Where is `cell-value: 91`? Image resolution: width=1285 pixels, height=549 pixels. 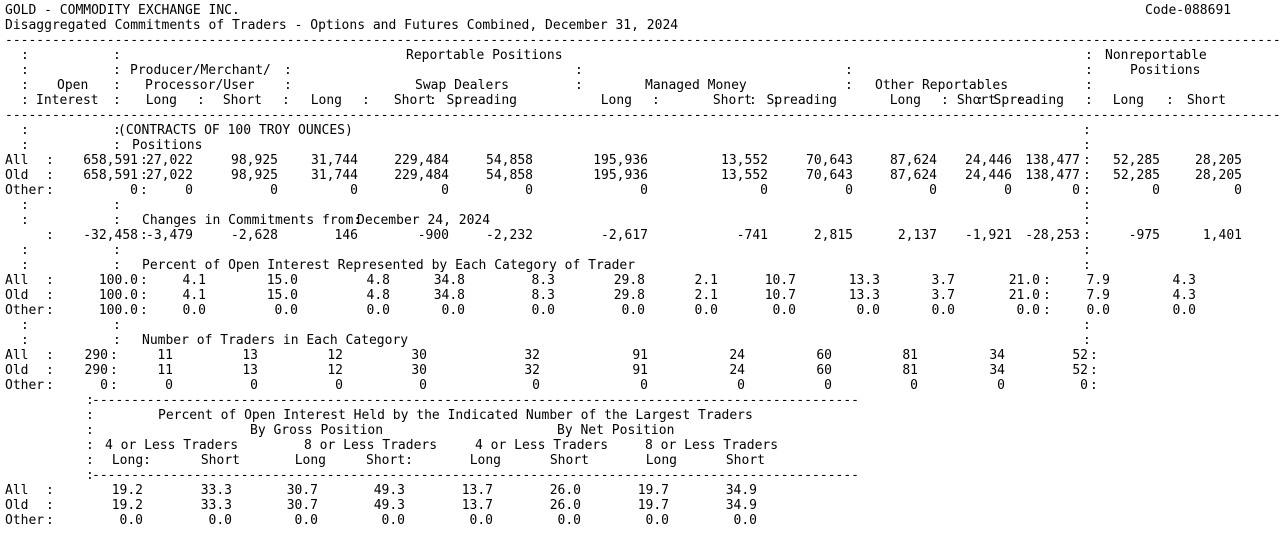 cell-value: 91 is located at coordinates (640, 355).